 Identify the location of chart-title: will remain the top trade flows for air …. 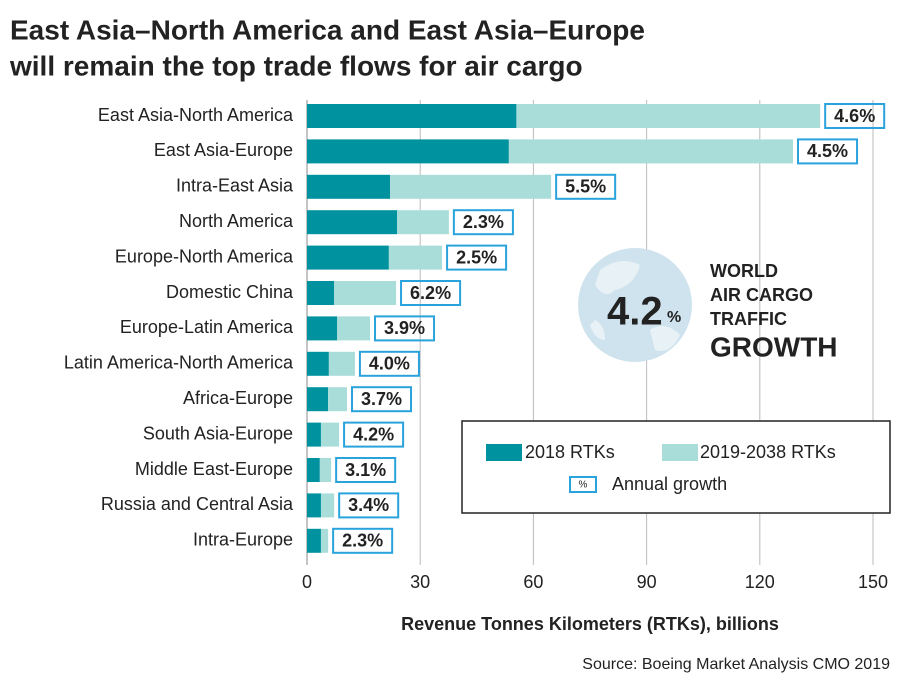
(296, 65).